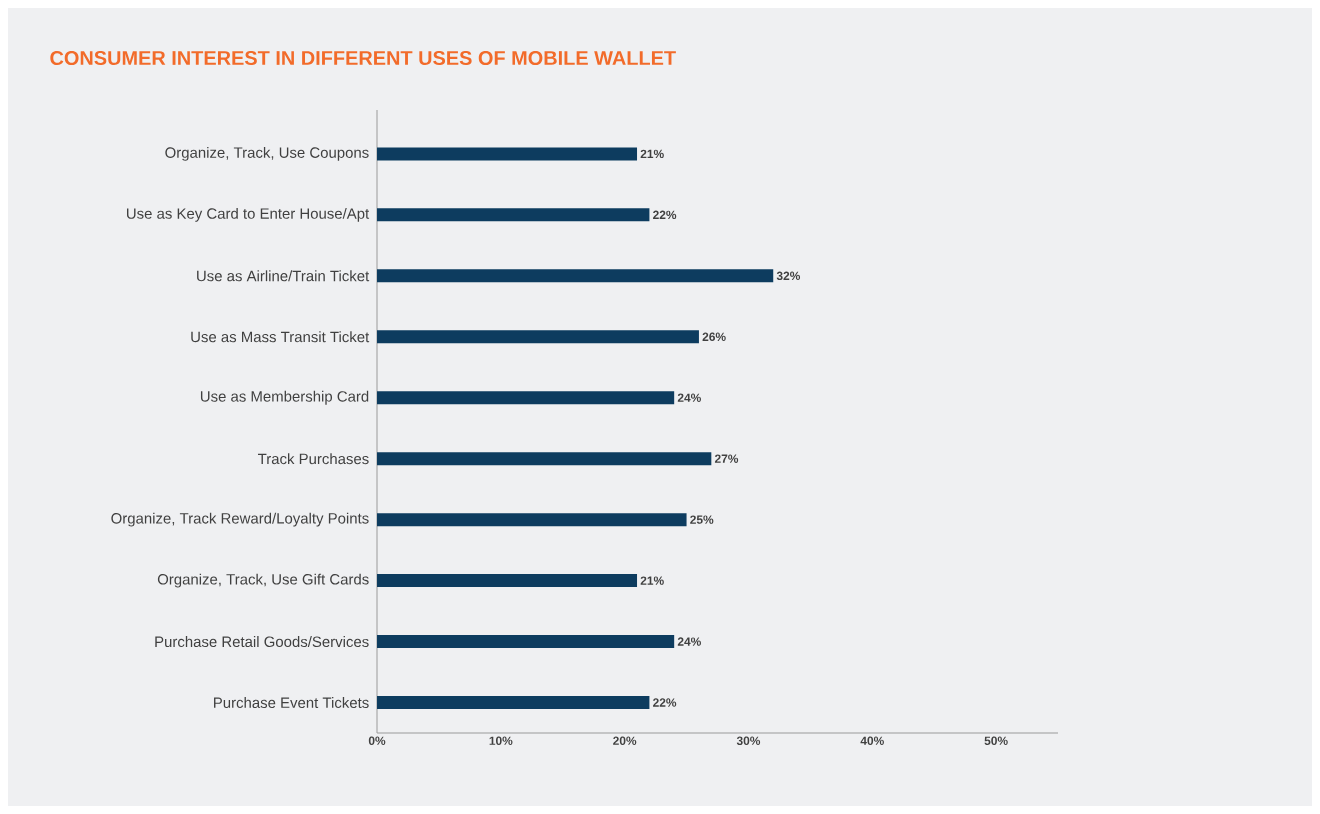 Image resolution: width=1320 pixels, height=814 pixels. Describe the element at coordinates (726, 458) in the screenshot. I see `data-label: 27%` at that location.